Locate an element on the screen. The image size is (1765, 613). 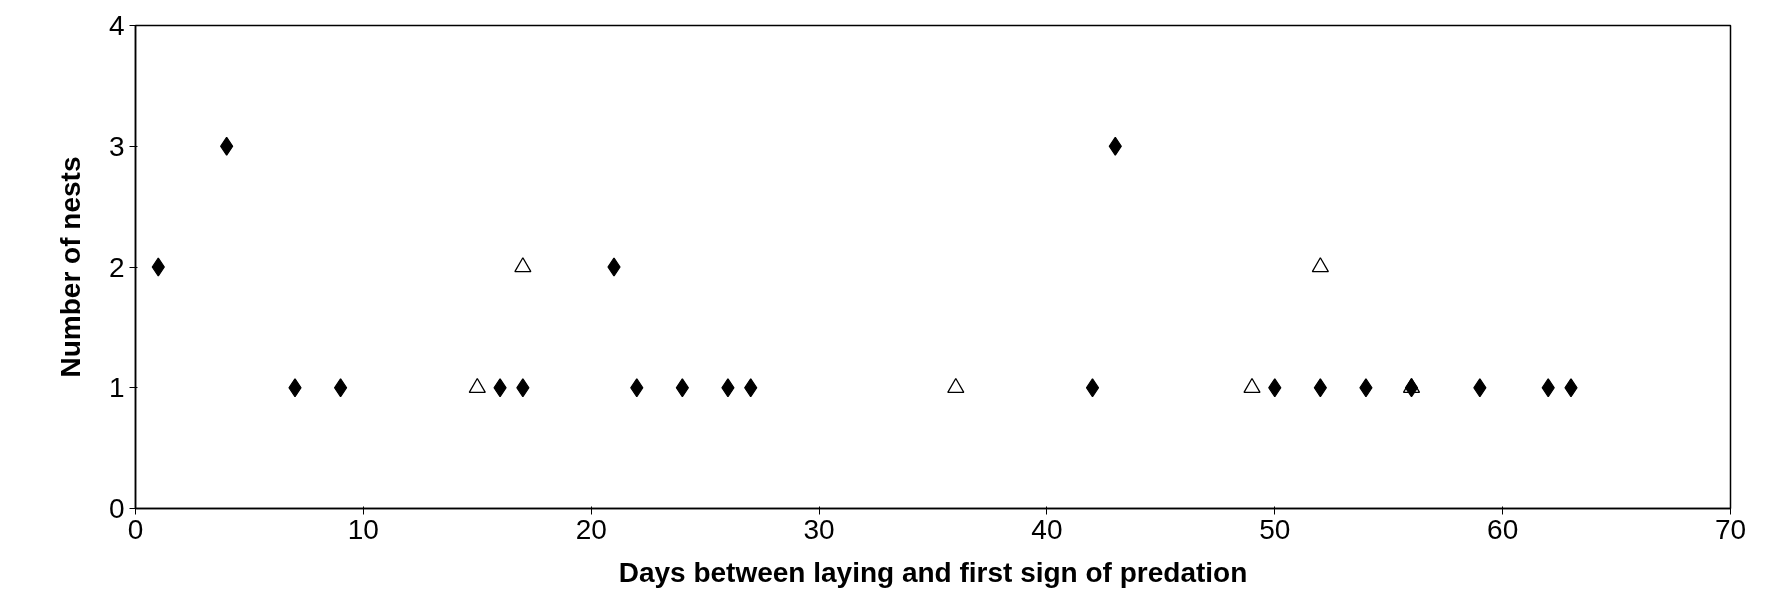
y-tick-label: 4 is located at coordinates (116, 25).